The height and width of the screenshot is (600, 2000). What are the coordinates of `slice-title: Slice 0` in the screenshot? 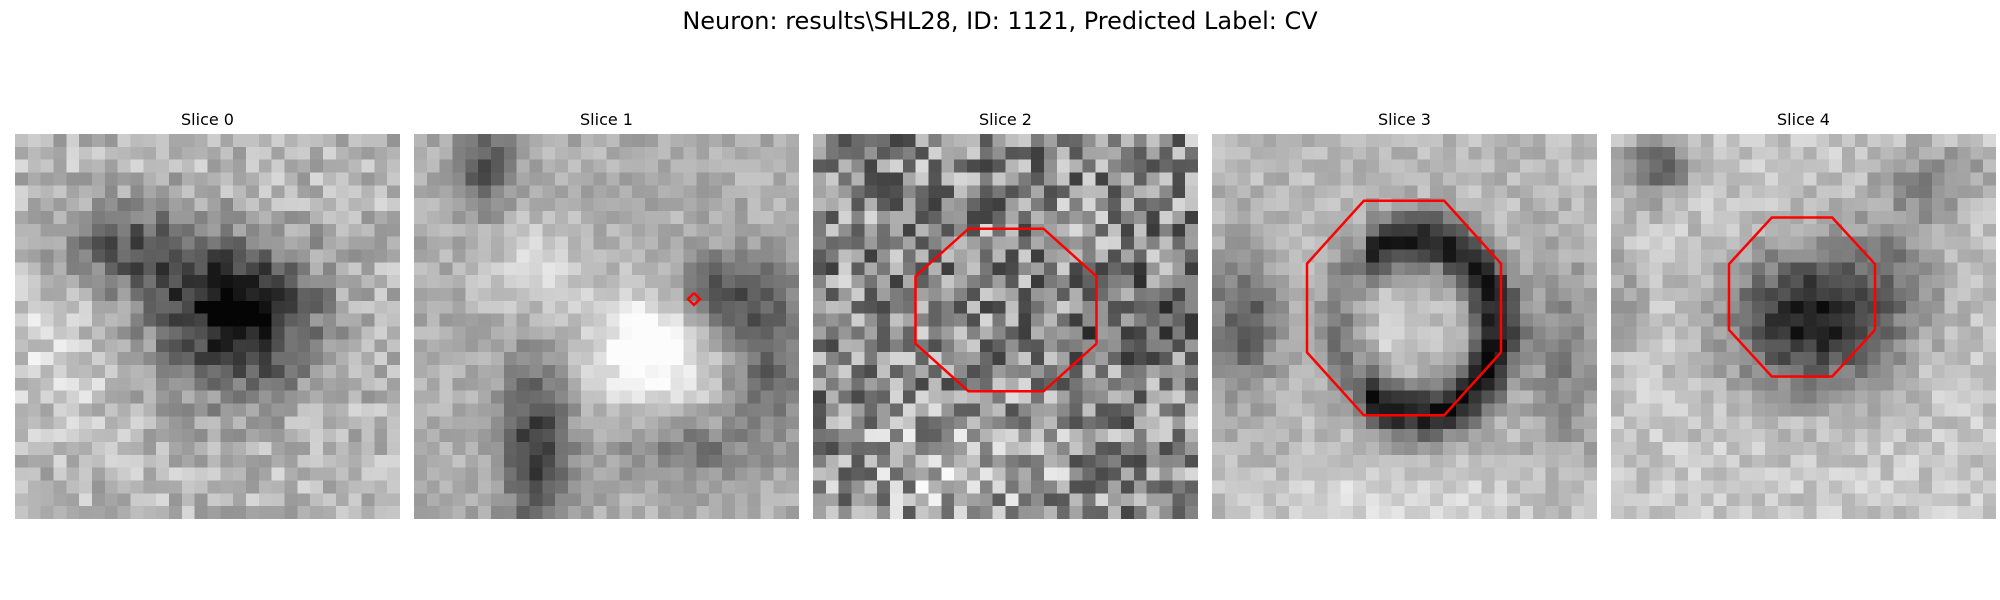 It's located at (207, 119).